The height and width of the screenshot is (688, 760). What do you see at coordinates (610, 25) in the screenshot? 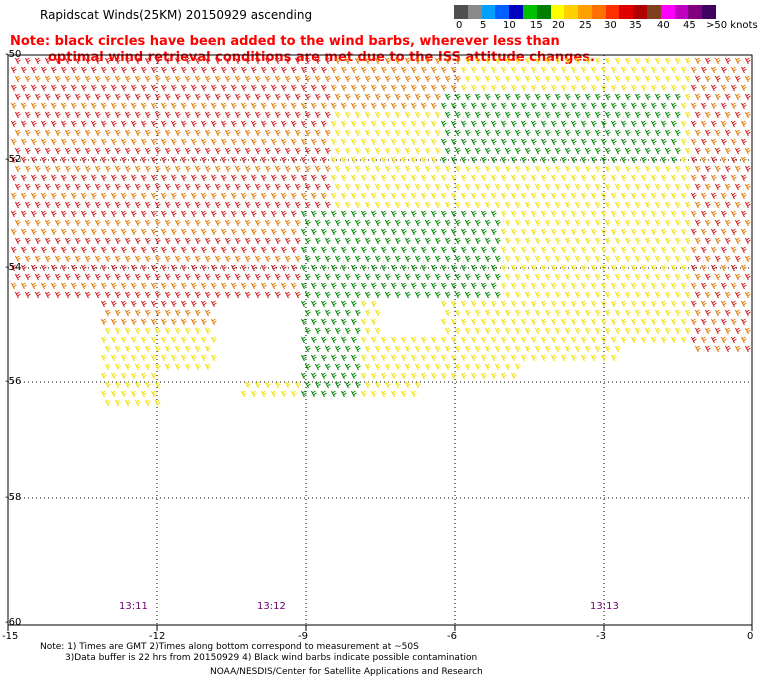
I see `legend-label: 30` at bounding box center [610, 25].